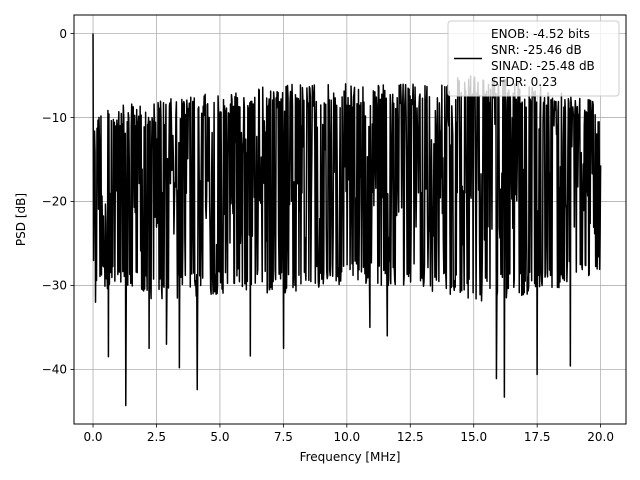 Image resolution: width=640 pixels, height=480 pixels. I want to click on y-tick-label: −10, so click(54, 118).